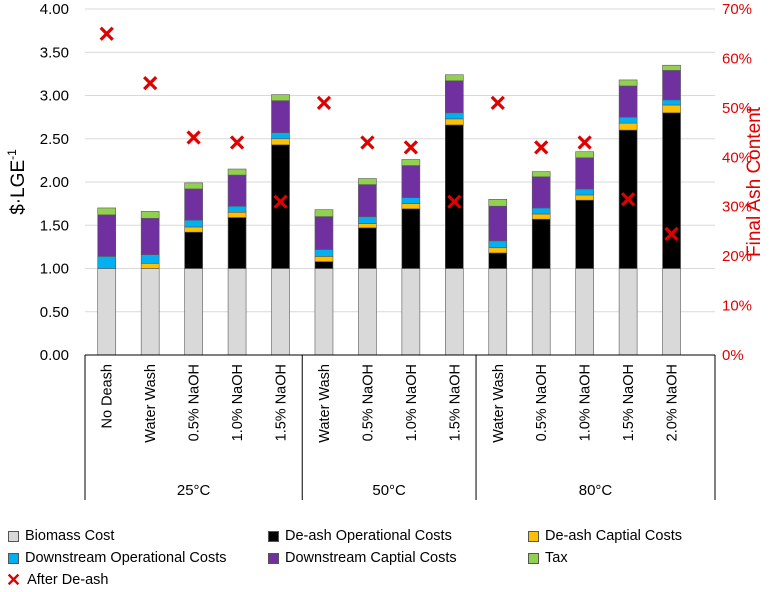 The height and width of the screenshot is (592, 773). What do you see at coordinates (108, 396) in the screenshot?
I see `category-label: No Deash` at bounding box center [108, 396].